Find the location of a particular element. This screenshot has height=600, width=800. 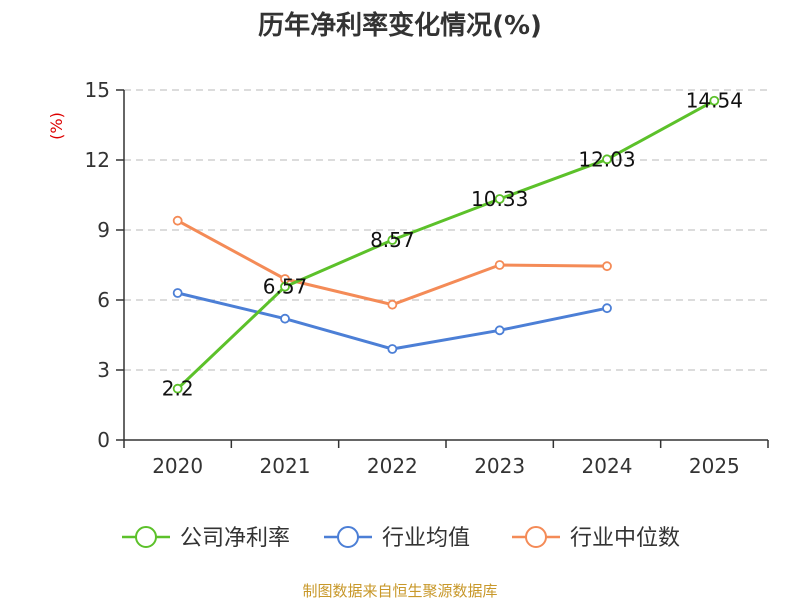

x-tick-label: 2024 is located at coordinates (607, 466).